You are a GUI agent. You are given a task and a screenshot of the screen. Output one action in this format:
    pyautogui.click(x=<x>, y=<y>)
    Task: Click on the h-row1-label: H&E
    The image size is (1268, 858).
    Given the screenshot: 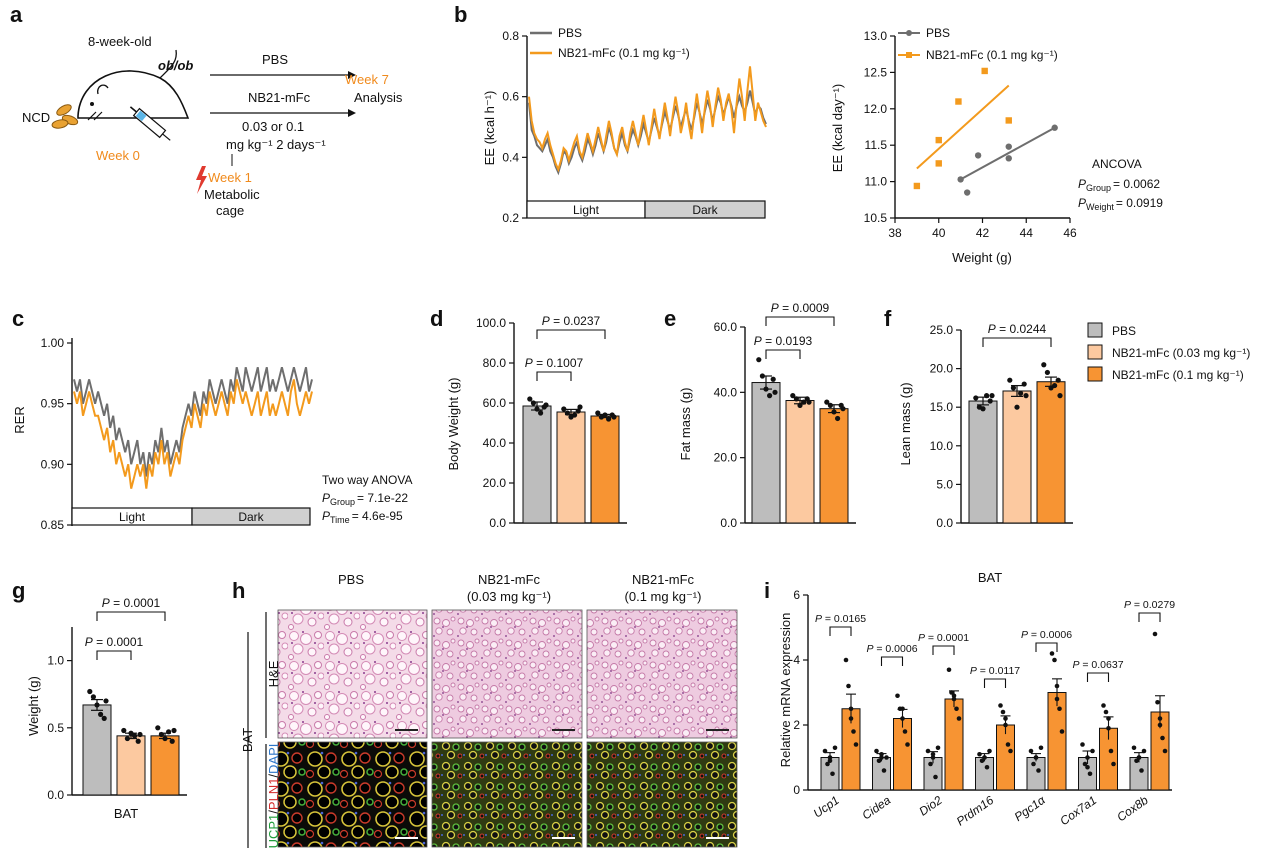 What is the action you would take?
    pyautogui.click(x=273, y=673)
    